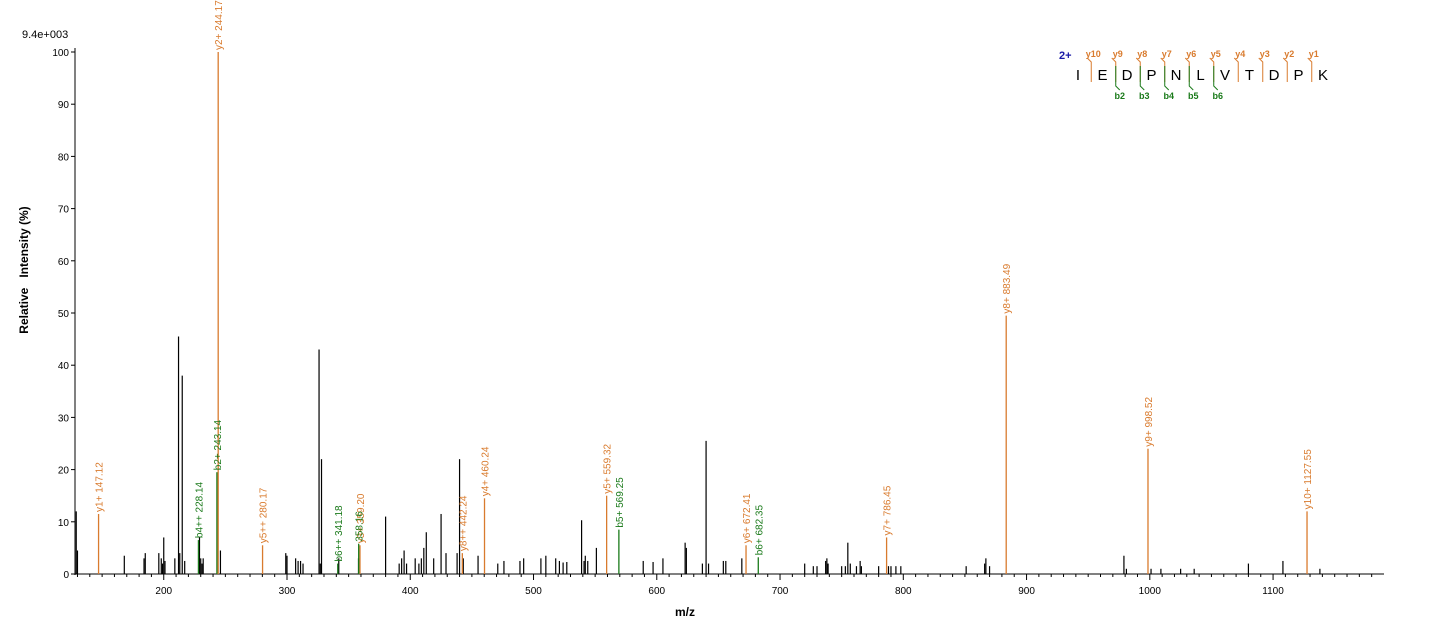 The width and height of the screenshot is (1436, 633). What do you see at coordinates (264, 515) in the screenshot?
I see `peak-label: y5++ 280.17` at bounding box center [264, 515].